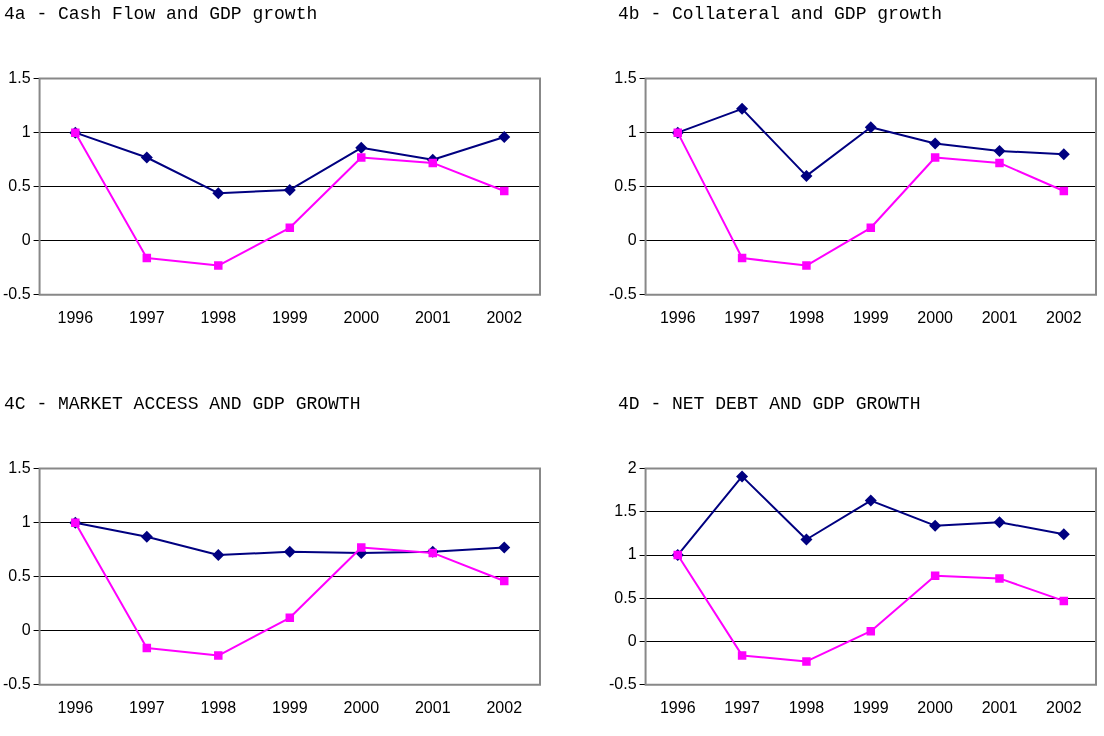 The height and width of the screenshot is (736, 1104). What do you see at coordinates (182, 404) in the screenshot?
I see `chart-title: 4C - MARKET ACCESS AND GDP GROWTH` at bounding box center [182, 404].